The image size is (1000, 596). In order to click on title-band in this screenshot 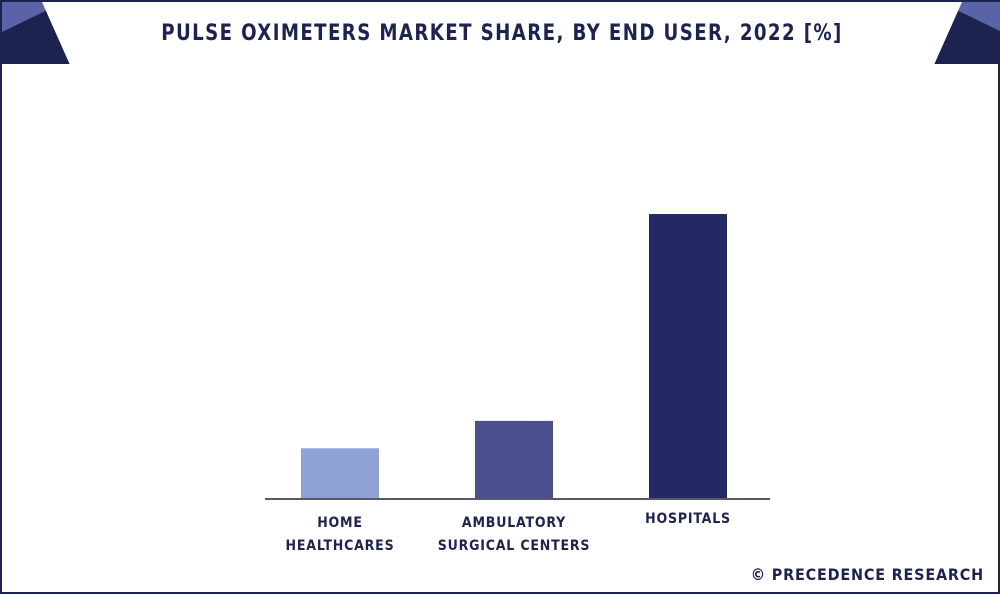, I will do `click(502, 33)`.